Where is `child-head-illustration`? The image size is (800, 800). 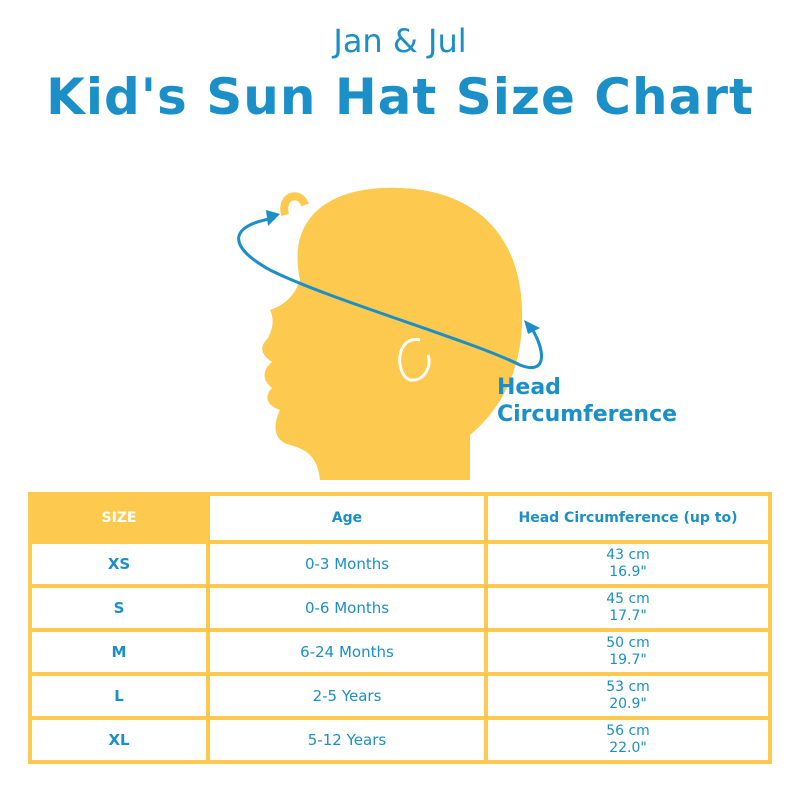
child-head-illustration is located at coordinates (390, 333).